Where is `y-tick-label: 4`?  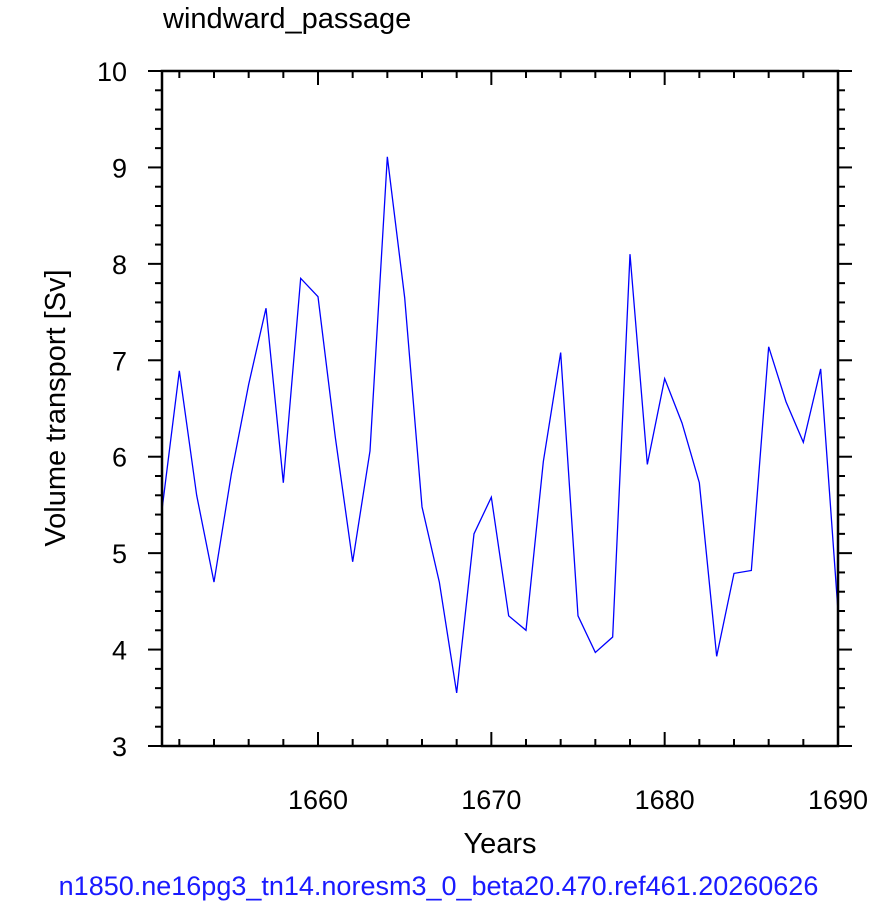
y-tick-label: 4 is located at coordinates (119, 651).